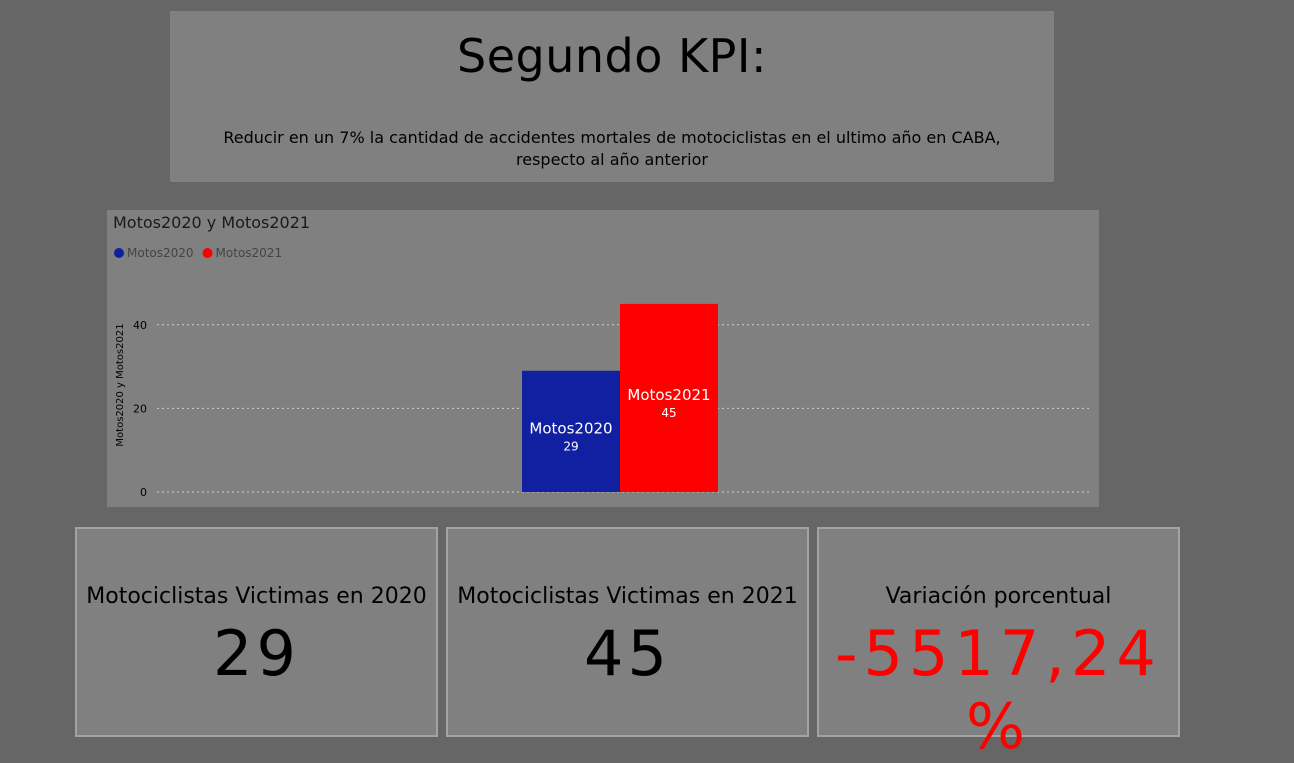 This screenshot has height=763, width=1294. I want to click on y-tick-label: 0, so click(143, 492).